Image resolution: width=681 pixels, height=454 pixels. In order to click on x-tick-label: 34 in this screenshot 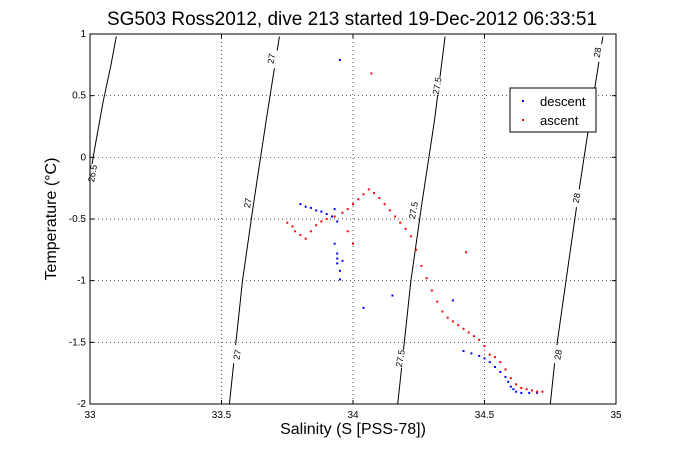, I will do `click(353, 415)`.